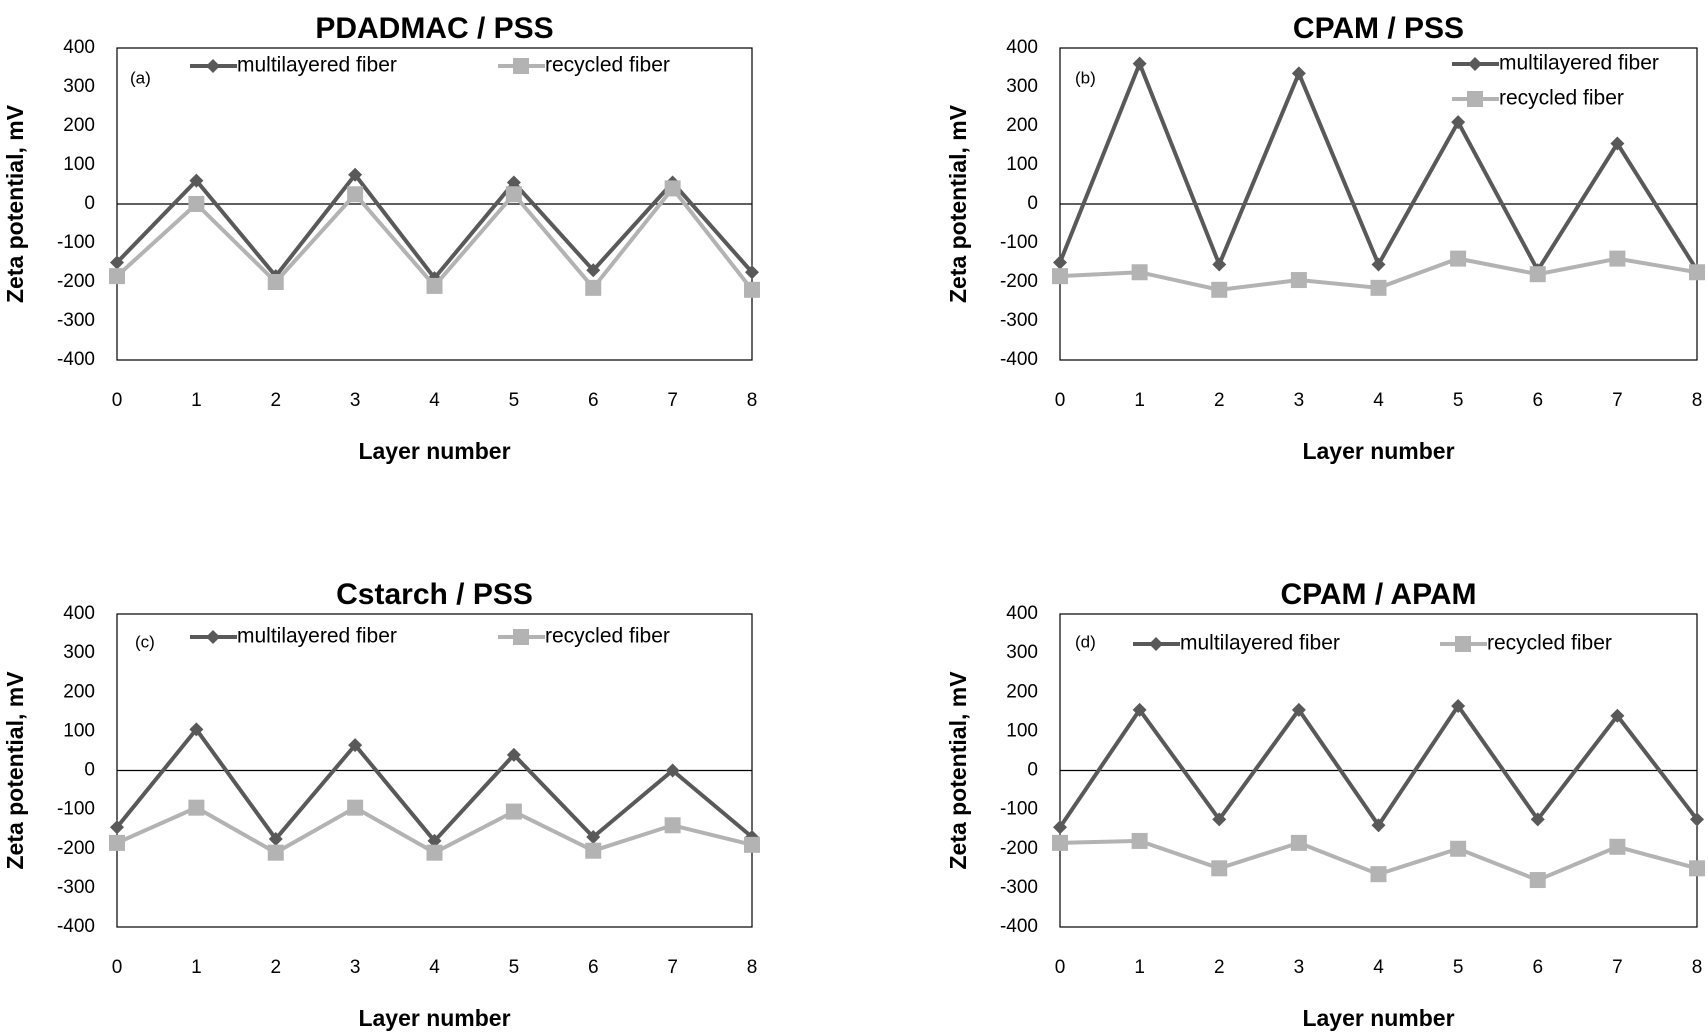 Image resolution: width=1708 pixels, height=1035 pixels. What do you see at coordinates (355, 400) in the screenshot?
I see `x-tick-label: 3` at bounding box center [355, 400].